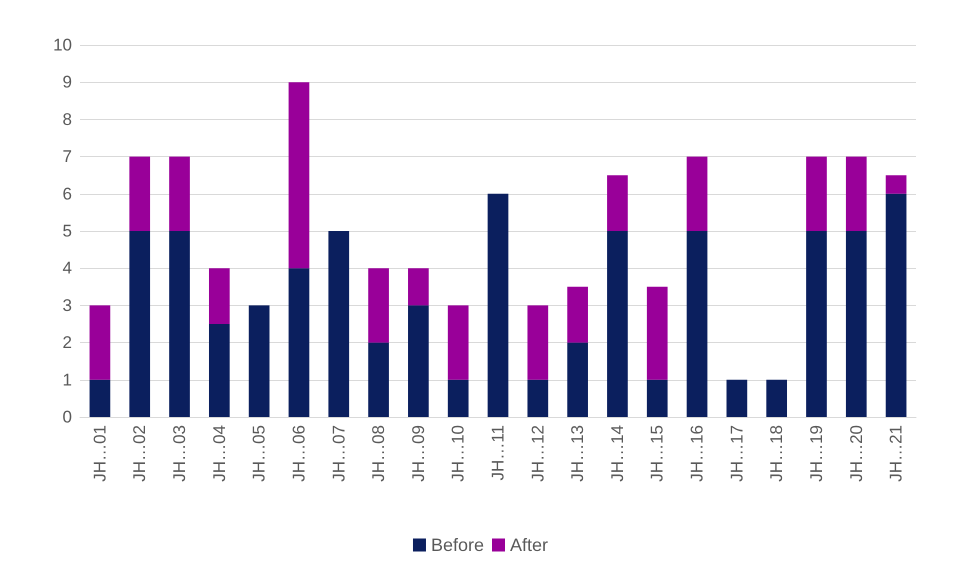  I want to click on y-tick-label: 6, so click(67, 194).